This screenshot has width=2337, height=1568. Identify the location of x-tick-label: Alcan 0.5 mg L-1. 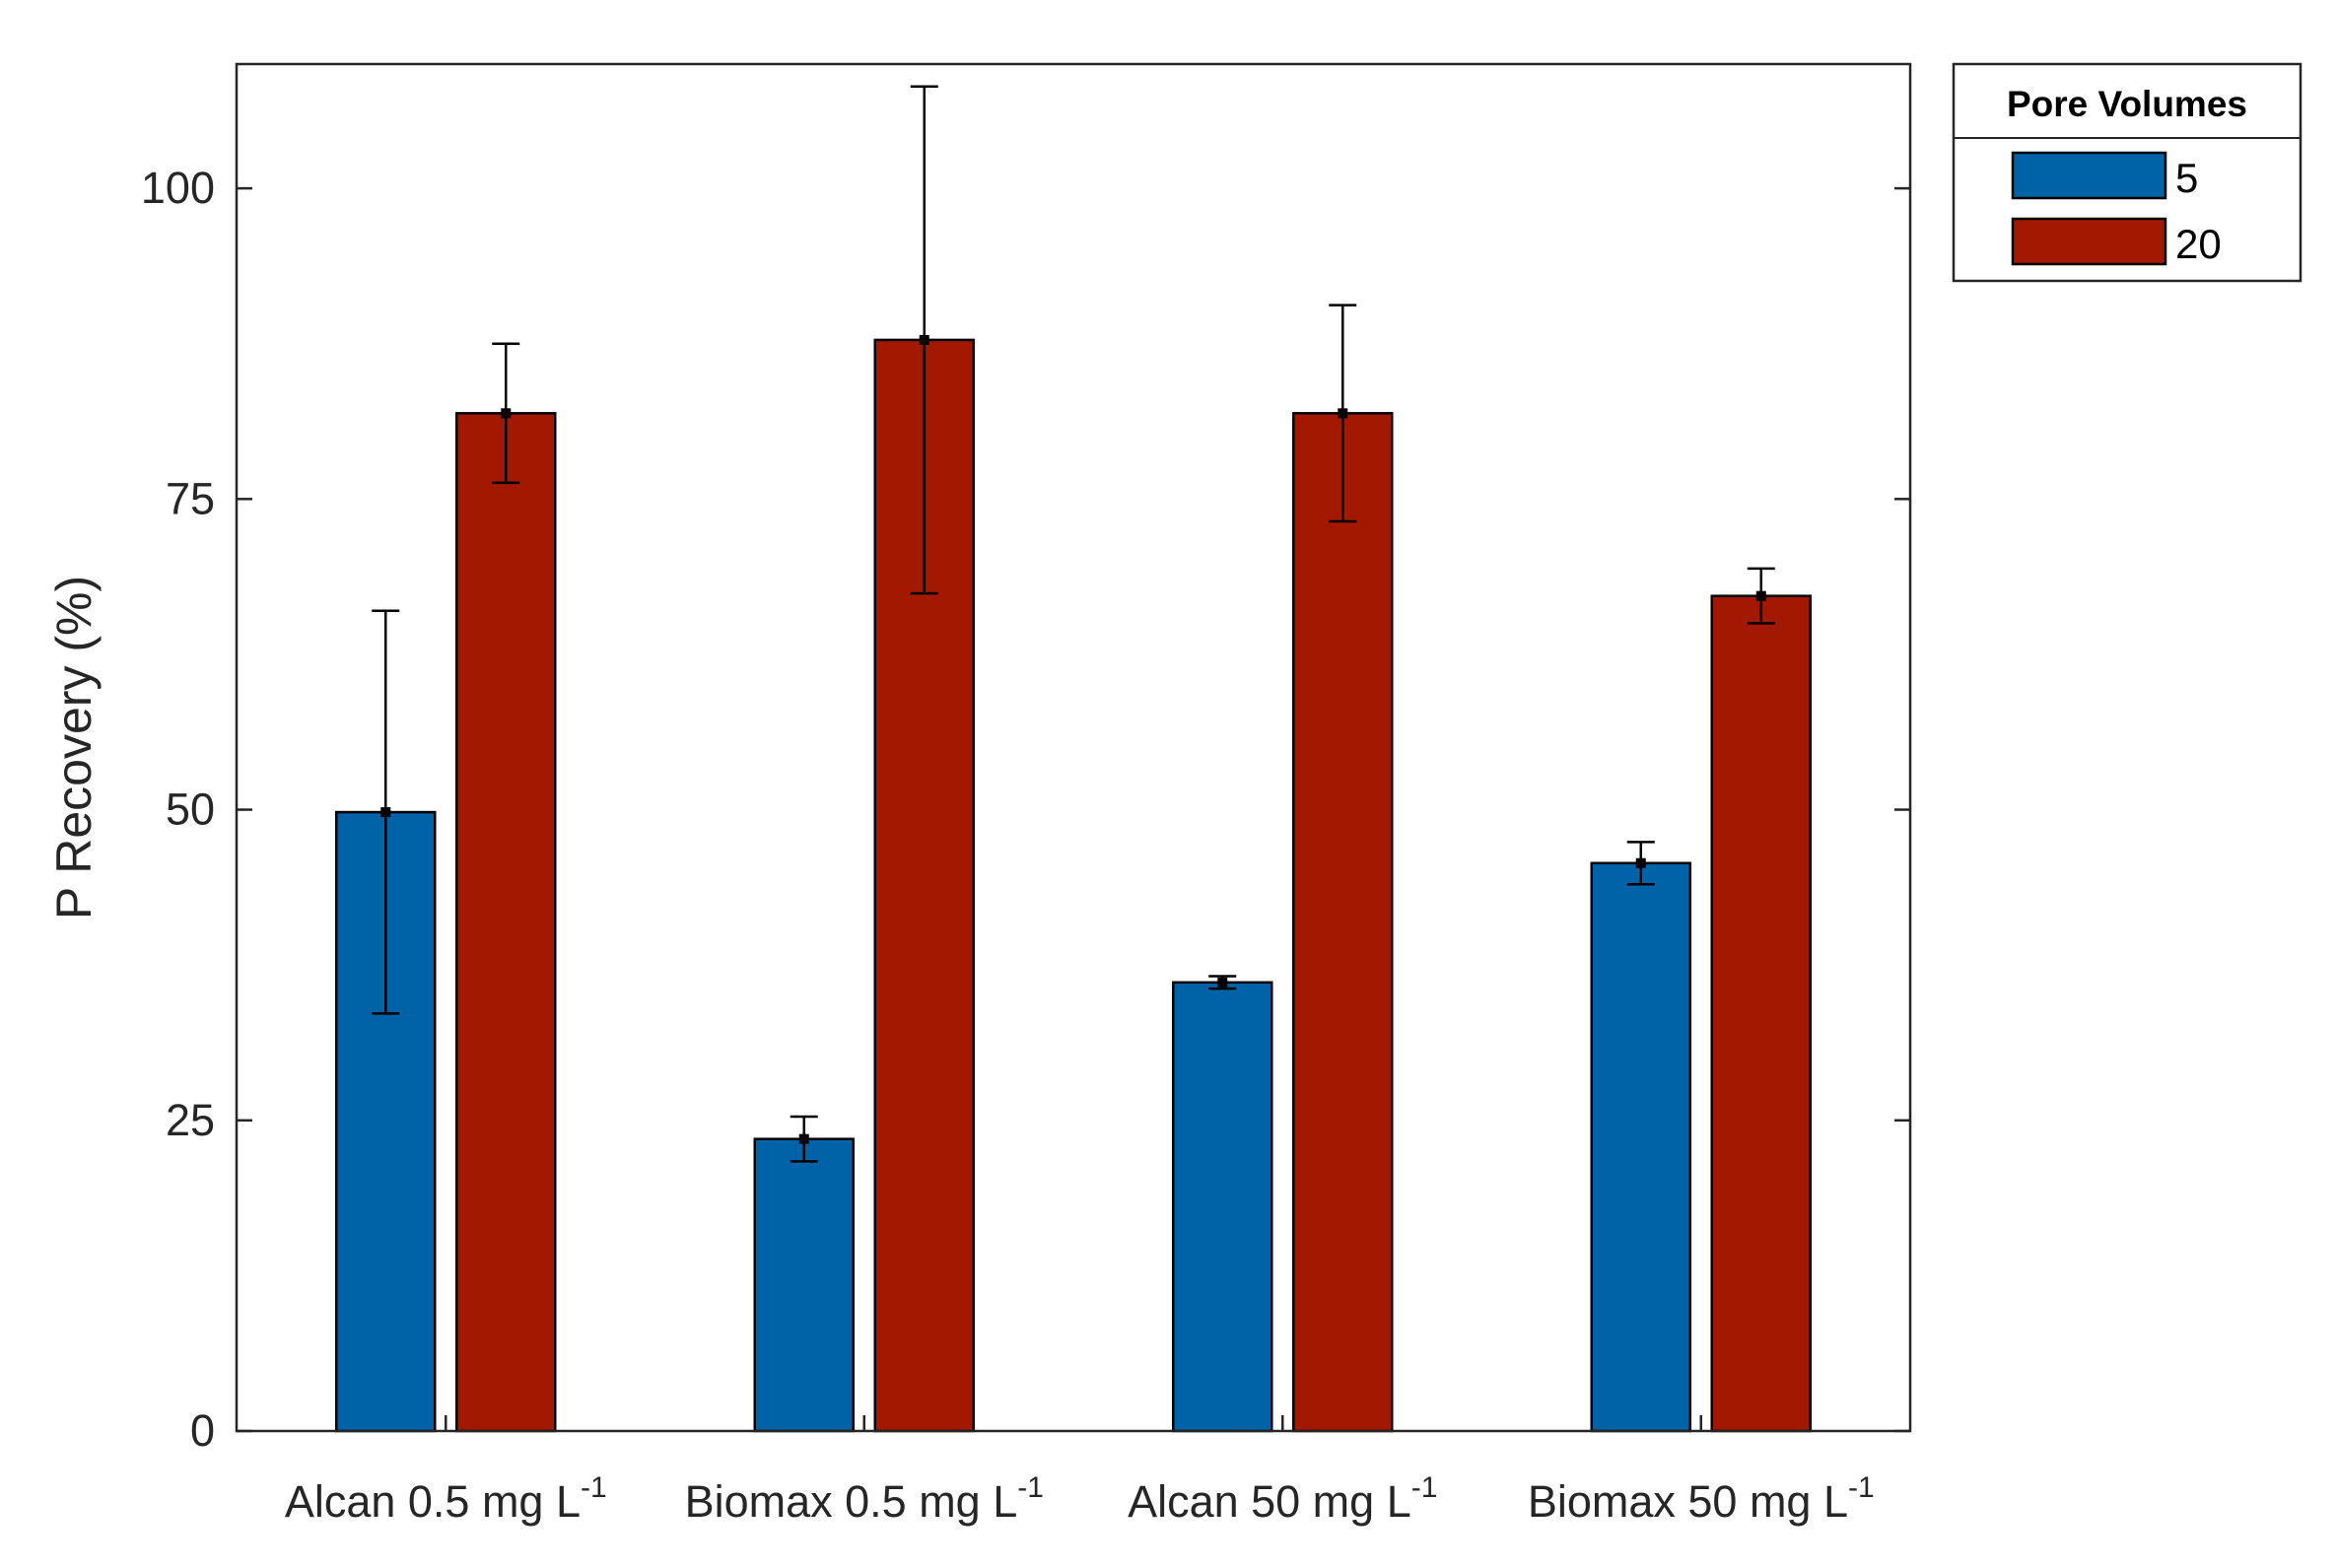
(446, 1499).